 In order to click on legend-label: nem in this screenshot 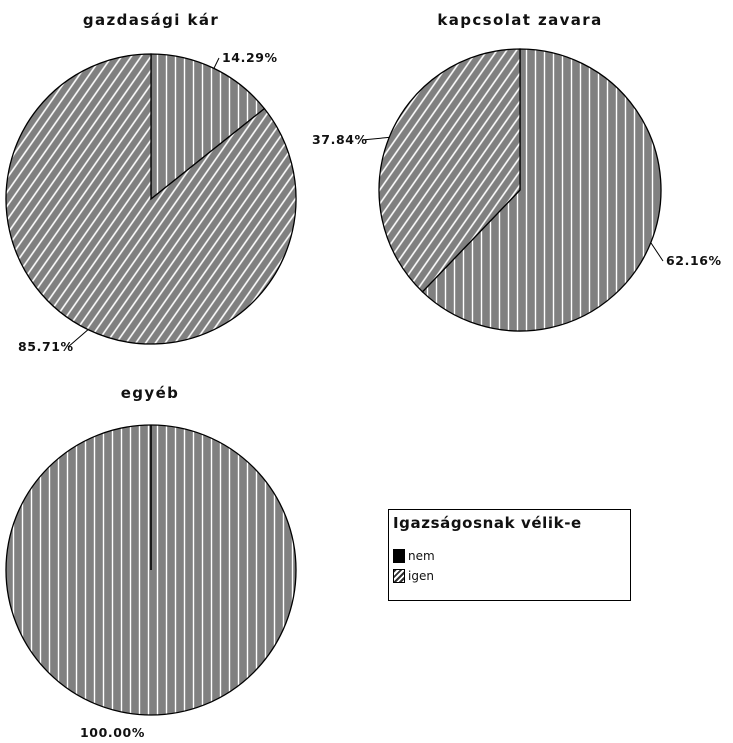, I will do `click(421, 556)`.